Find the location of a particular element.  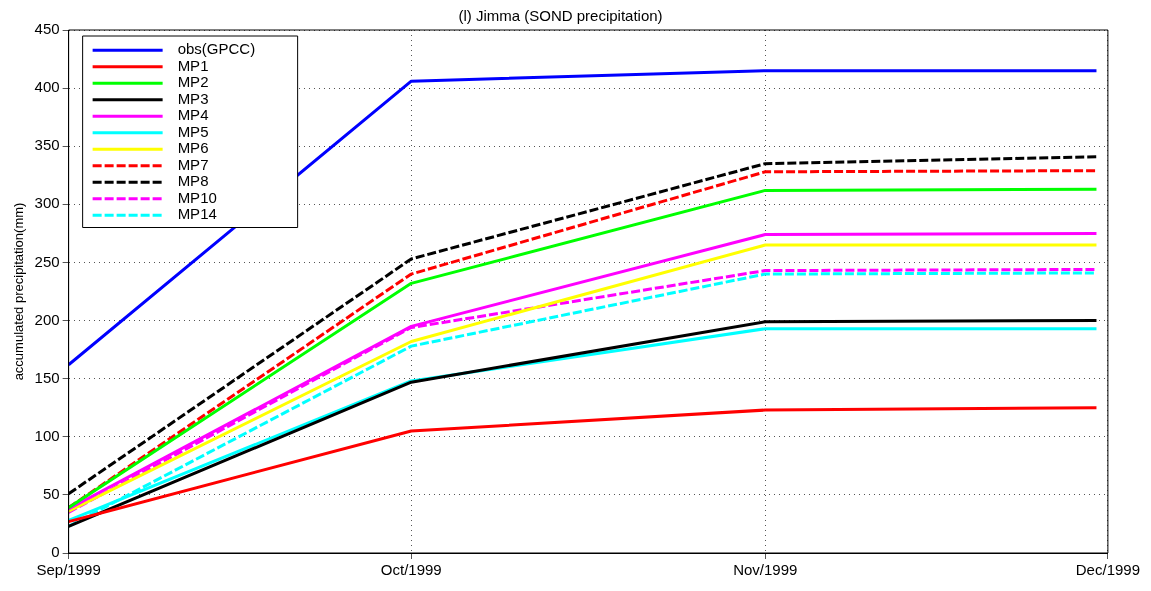

y-tick-label: 350 is located at coordinates (47, 145).